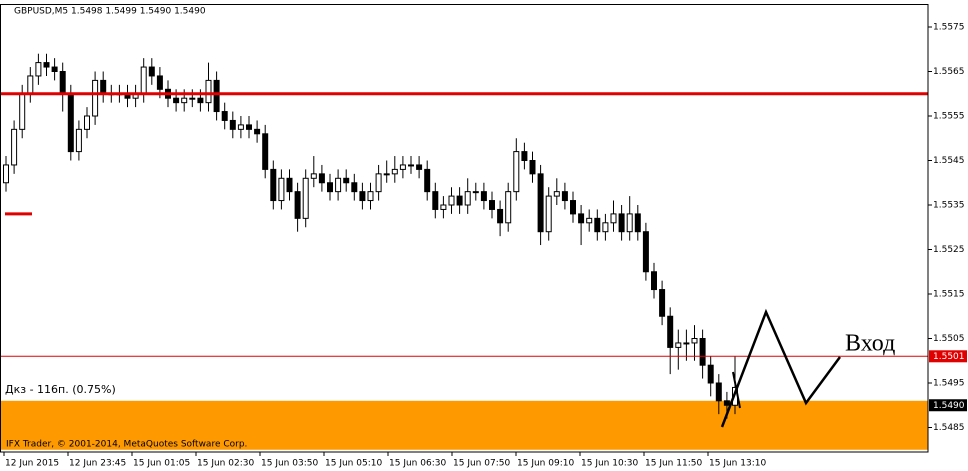  What do you see at coordinates (737, 464) in the screenshot?
I see `x-tick-label: 15 Jun 13:10` at bounding box center [737, 464].